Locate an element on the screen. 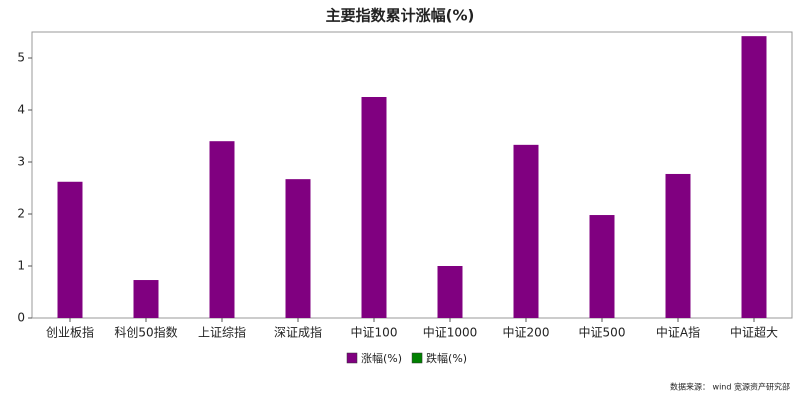  x-tick-label: 中证500 is located at coordinates (602, 332).